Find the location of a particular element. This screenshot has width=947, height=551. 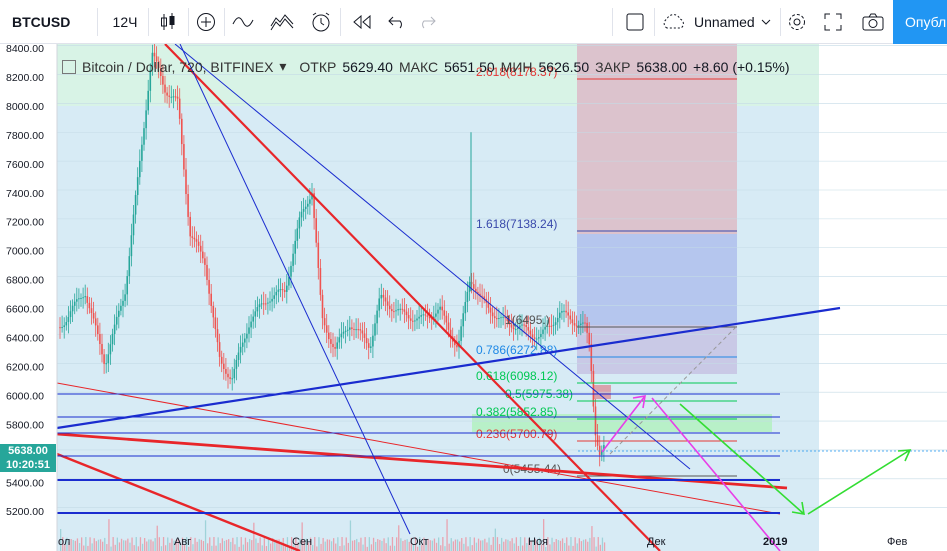

alert-clock-icon is located at coordinates (321, 22).